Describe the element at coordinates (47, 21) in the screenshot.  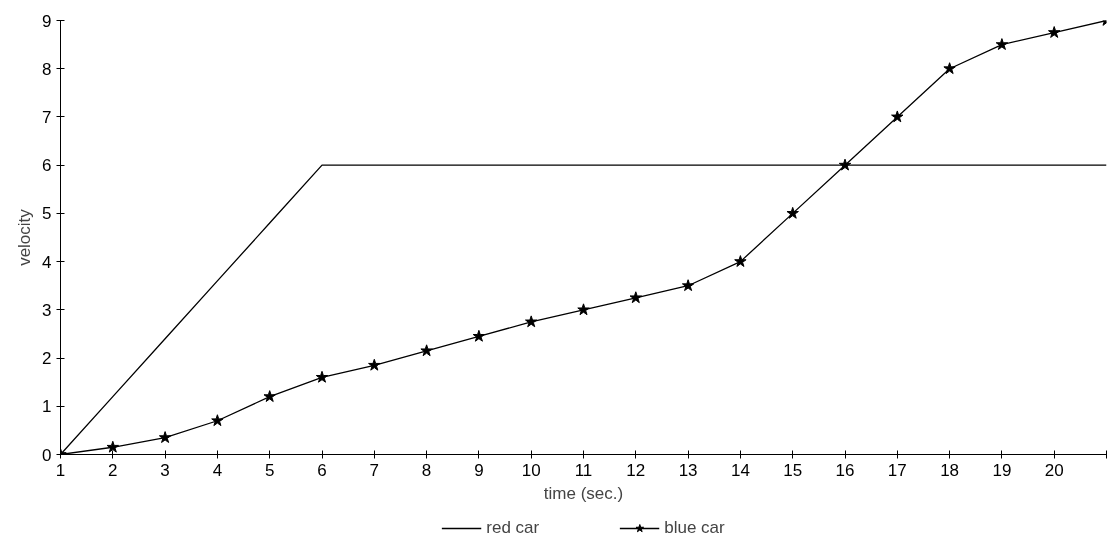
I see `y-tick-label: 9` at that location.